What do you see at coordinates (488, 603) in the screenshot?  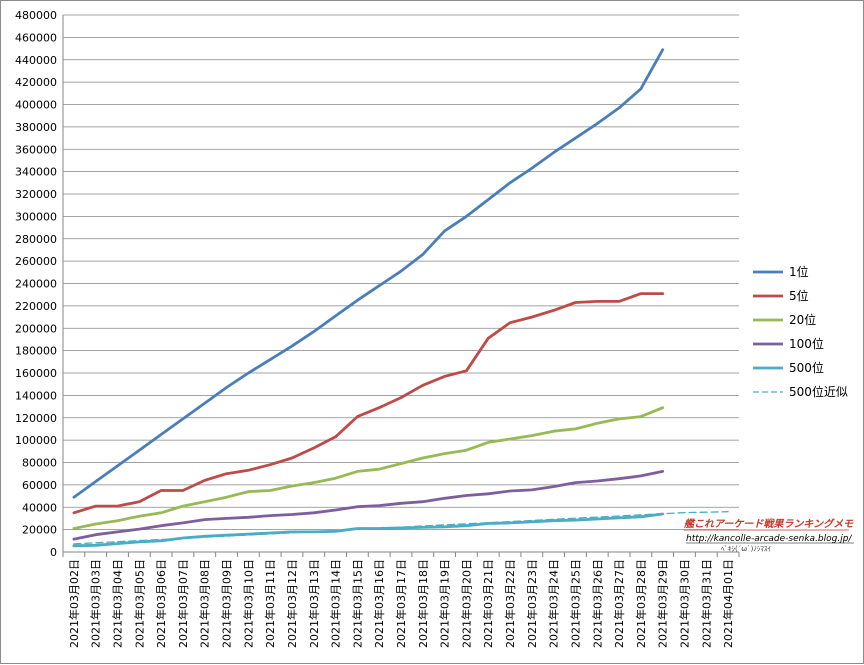 I see `x-tick-label: 2021年03月21日` at bounding box center [488, 603].